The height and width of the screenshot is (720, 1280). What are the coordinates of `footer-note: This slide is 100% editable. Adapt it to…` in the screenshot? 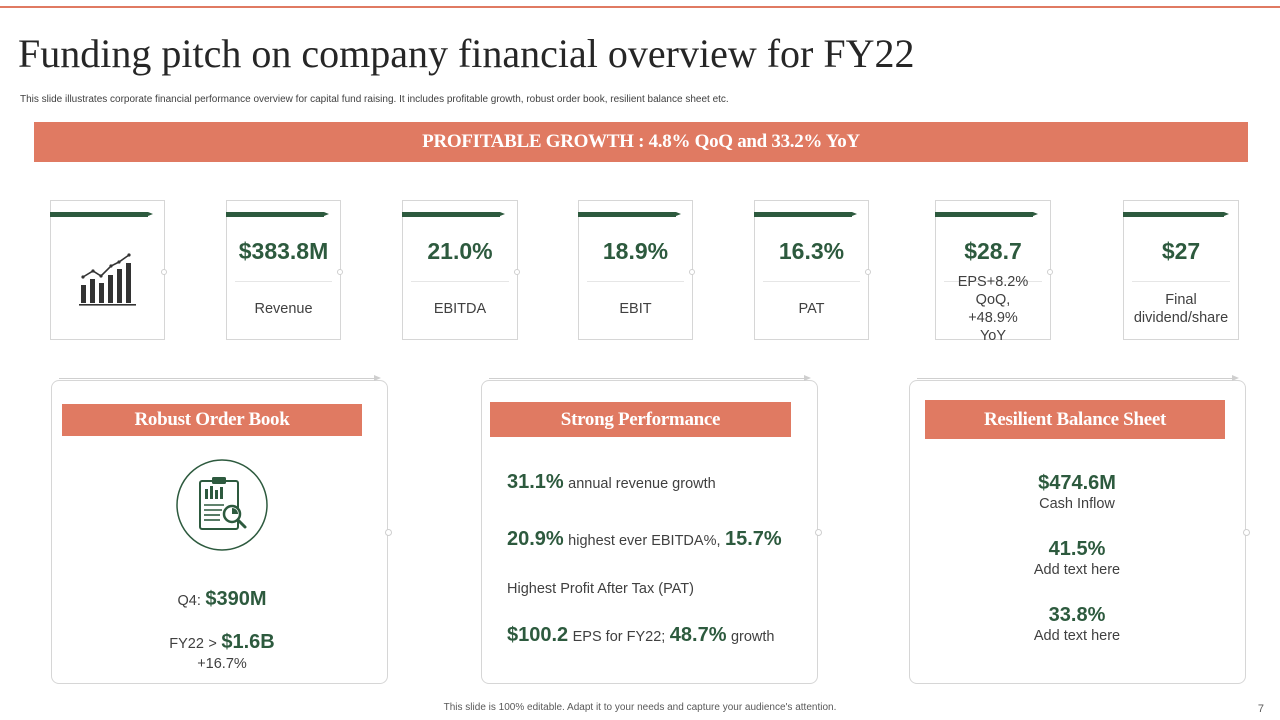 It's located at (640, 707).